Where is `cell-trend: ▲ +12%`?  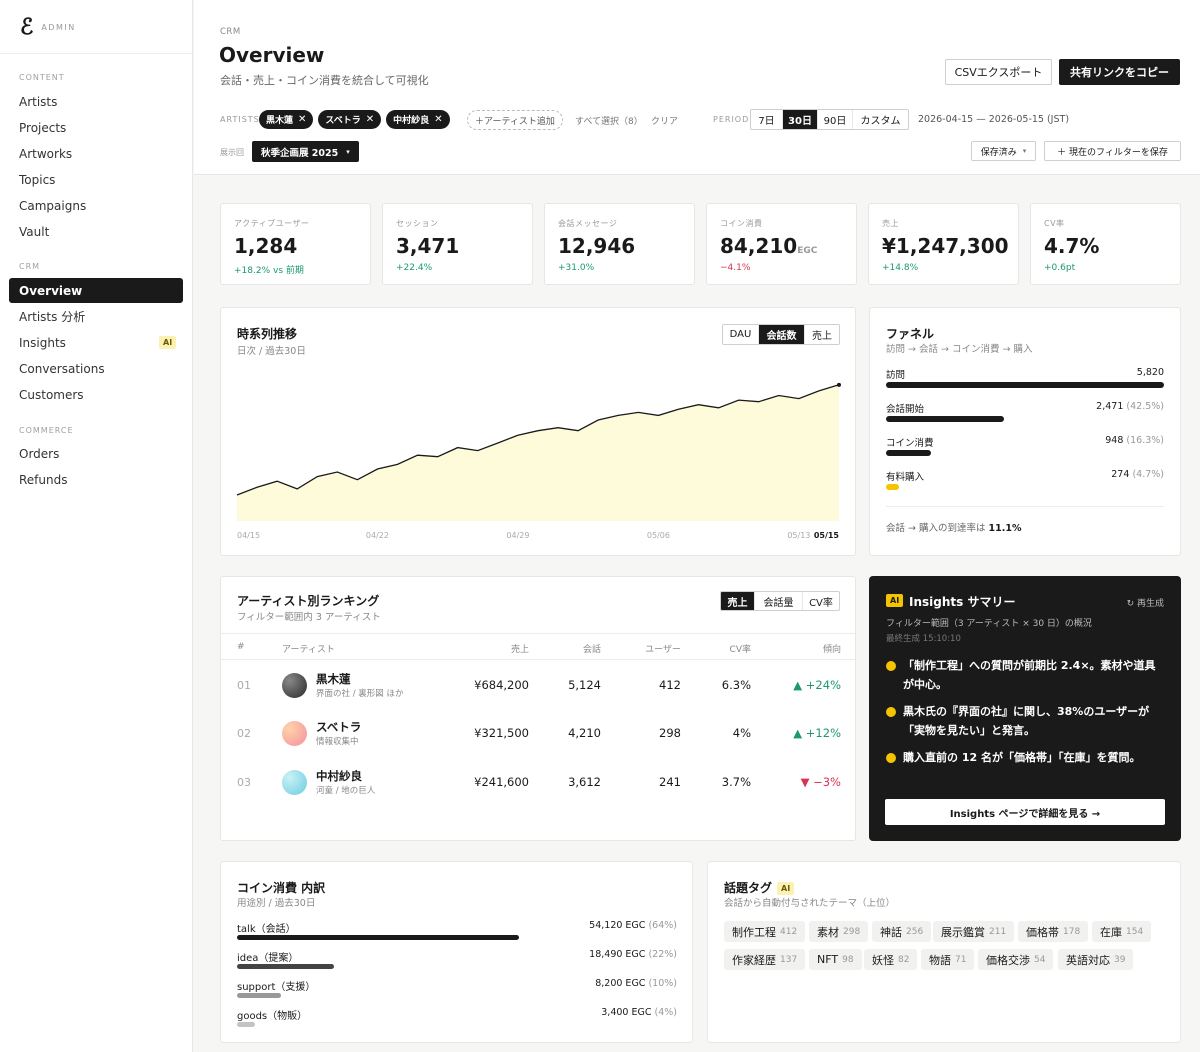
cell-trend: ▲ +12% is located at coordinates (817, 733).